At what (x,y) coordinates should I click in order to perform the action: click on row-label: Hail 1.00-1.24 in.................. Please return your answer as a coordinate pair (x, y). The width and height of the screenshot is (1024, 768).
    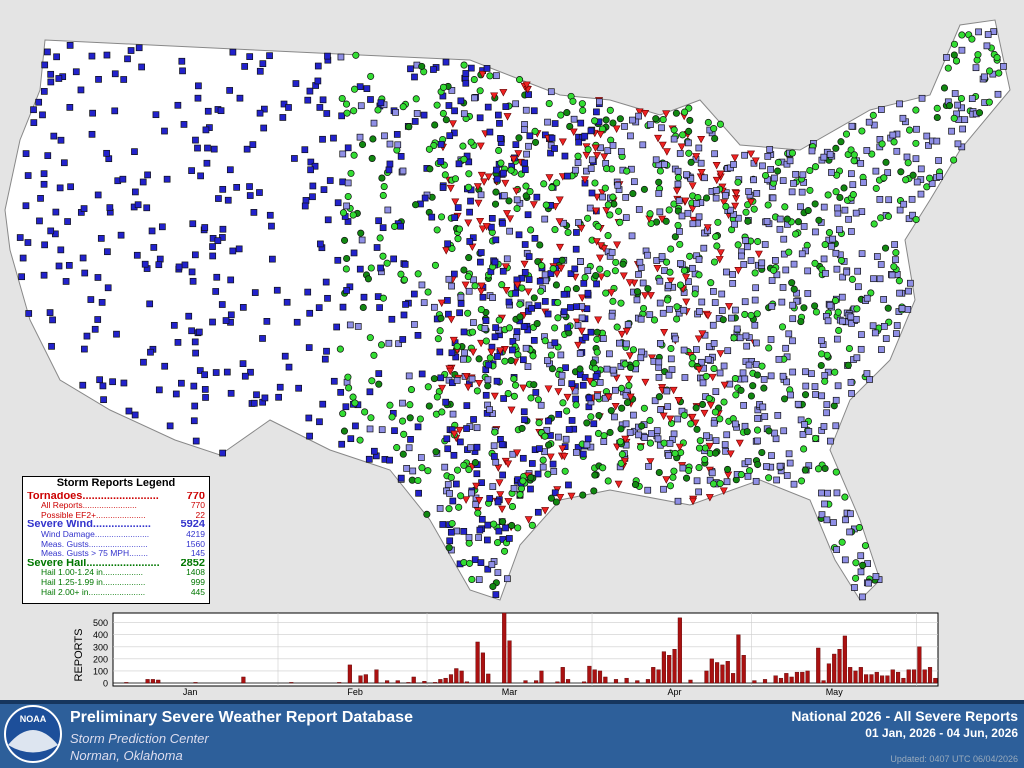
    Looking at the image, I should click on (92, 573).